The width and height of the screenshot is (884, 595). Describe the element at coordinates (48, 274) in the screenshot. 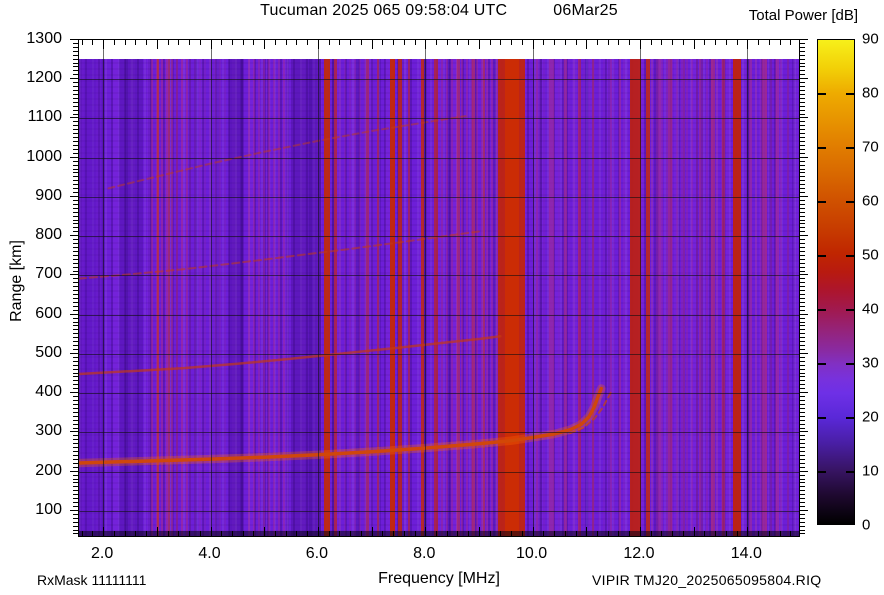

I see `y-tick-label: 700` at that location.